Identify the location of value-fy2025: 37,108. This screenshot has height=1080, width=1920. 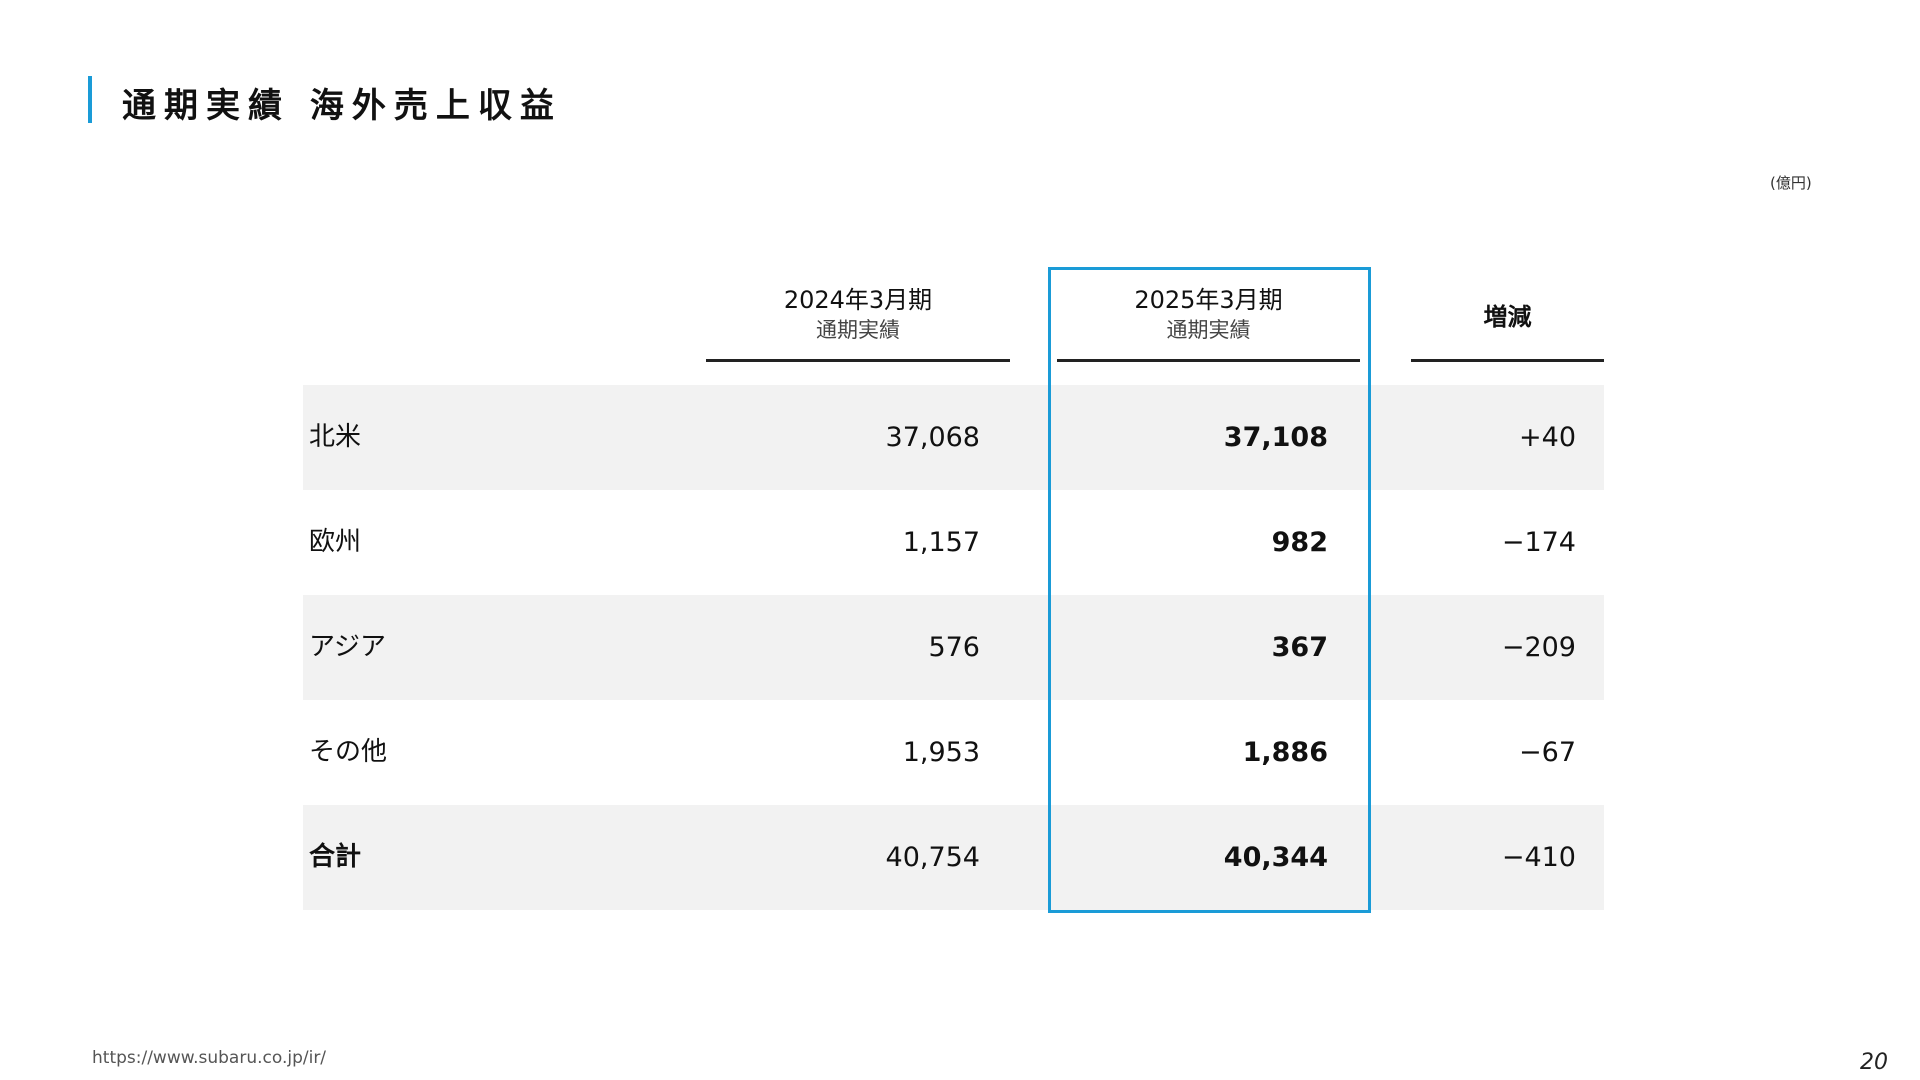
(1275, 437).